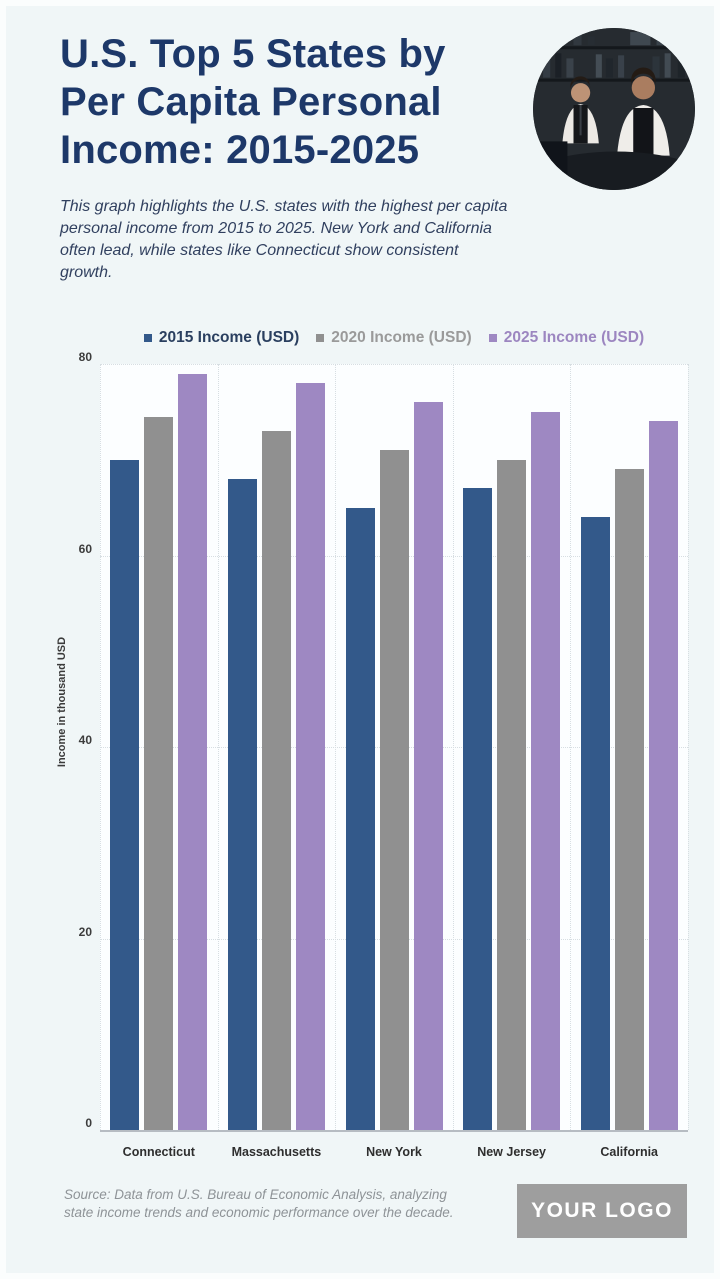 The image size is (720, 1279). I want to click on logo-text: YOUR LOGO, so click(602, 1210).